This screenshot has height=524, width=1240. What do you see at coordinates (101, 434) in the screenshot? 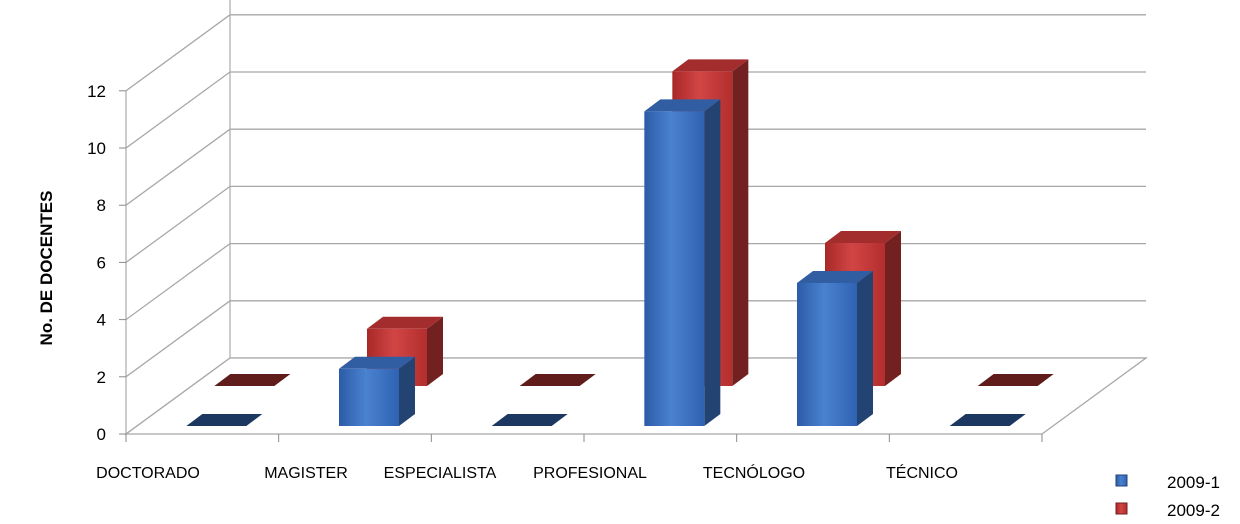
I see `y-tick-label: 0` at bounding box center [101, 434].